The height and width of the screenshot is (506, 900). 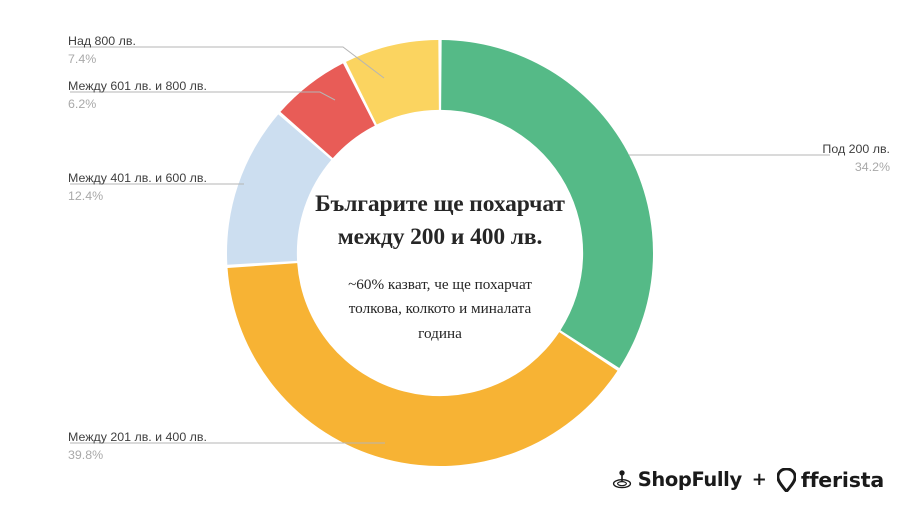 I want to click on footer-partner-logos: ShopFully + fferista, so click(x=747, y=480).